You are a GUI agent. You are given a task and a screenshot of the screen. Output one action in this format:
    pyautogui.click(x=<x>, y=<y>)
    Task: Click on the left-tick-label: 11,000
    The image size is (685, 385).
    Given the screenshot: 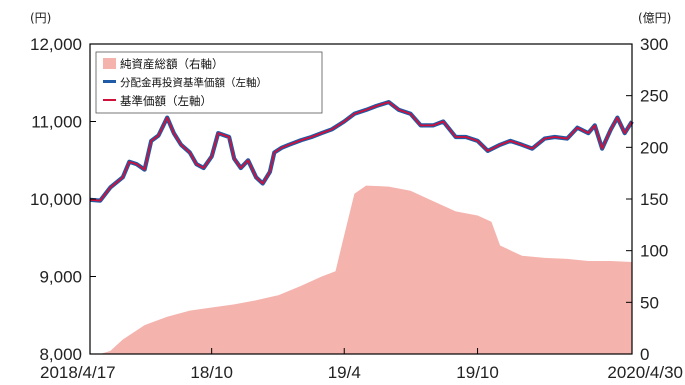 What is the action you would take?
    pyautogui.click(x=56, y=122)
    